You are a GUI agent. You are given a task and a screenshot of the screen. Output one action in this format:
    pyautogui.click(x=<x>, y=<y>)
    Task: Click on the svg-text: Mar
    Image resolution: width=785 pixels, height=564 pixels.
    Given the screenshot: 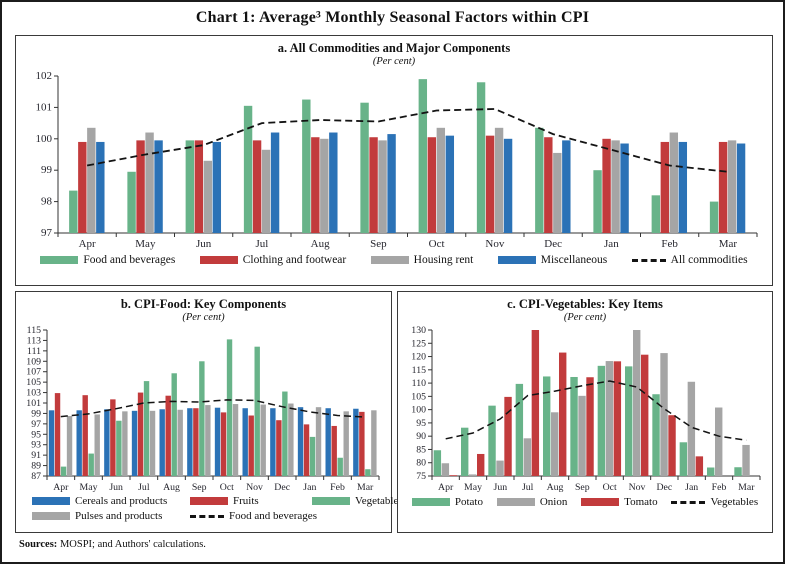 What is the action you would take?
    pyautogui.click(x=365, y=487)
    